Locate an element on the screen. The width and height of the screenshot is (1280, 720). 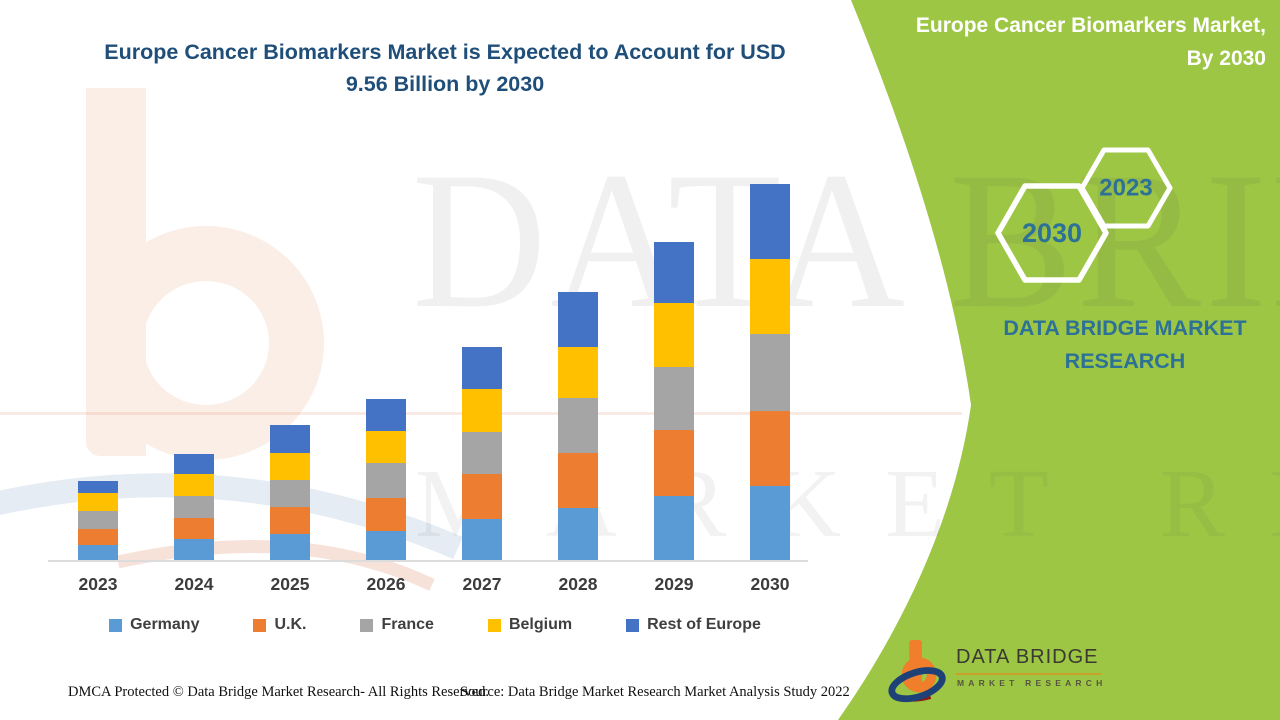
legend-label-Belgium: Belgium is located at coordinates (540, 624).